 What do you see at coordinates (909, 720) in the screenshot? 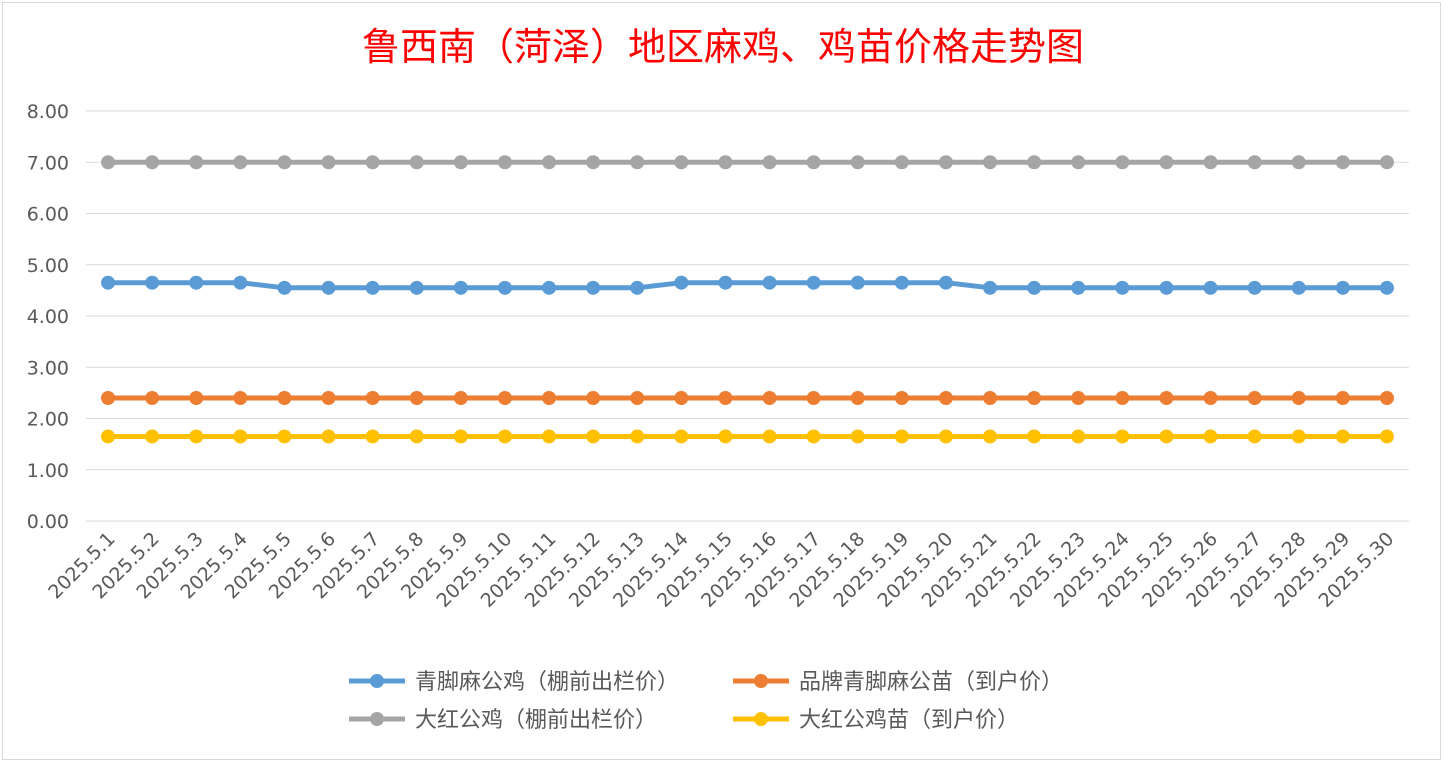
I see `legend-label: 大红公鸡苗（到户价）` at bounding box center [909, 720].